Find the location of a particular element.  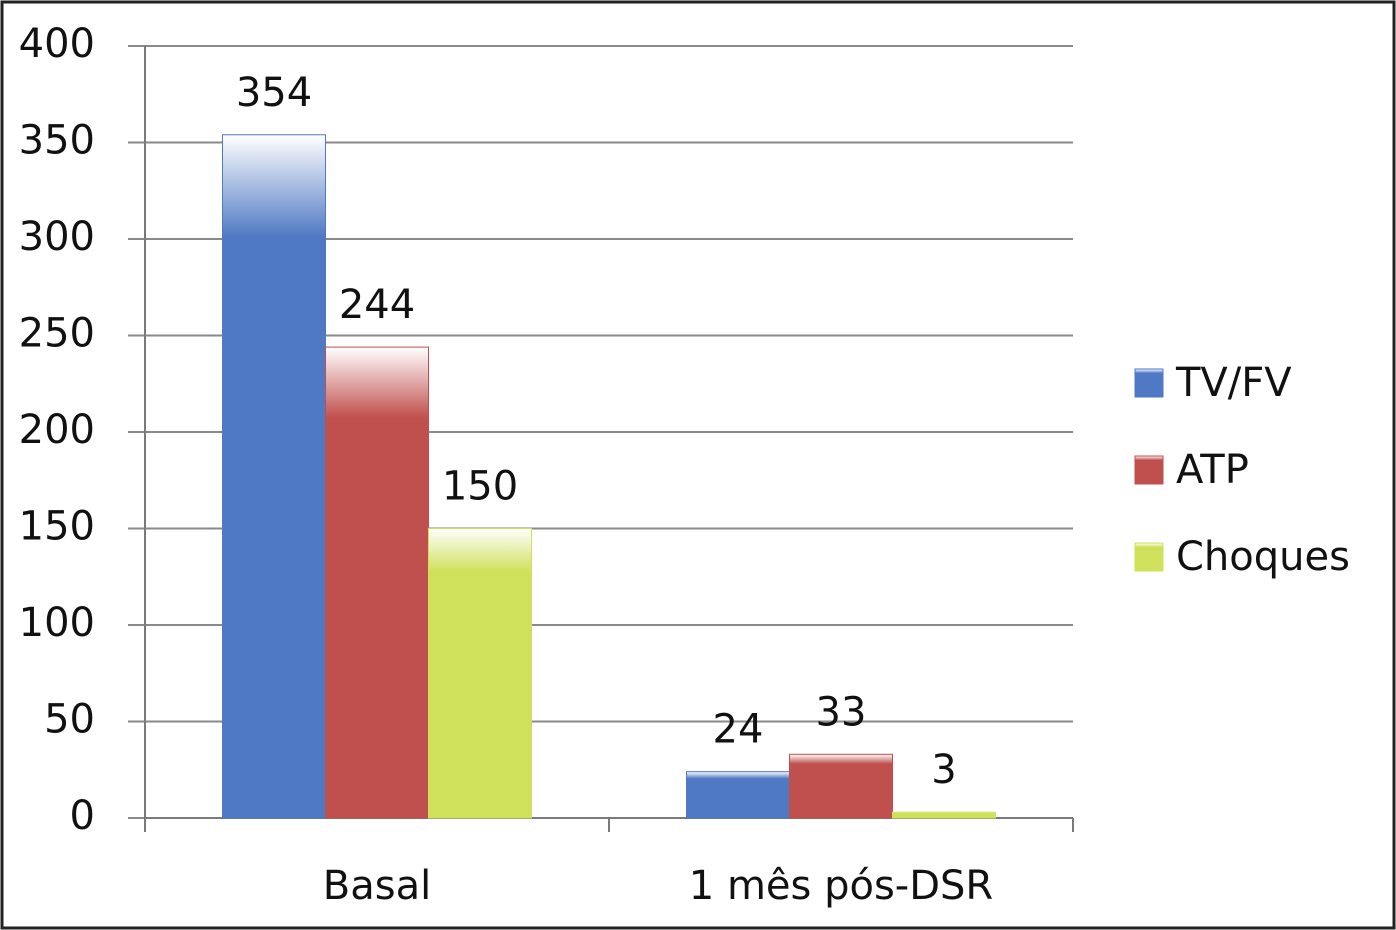

x-tick-label: 1 mês pós-DSR is located at coordinates (841, 886).